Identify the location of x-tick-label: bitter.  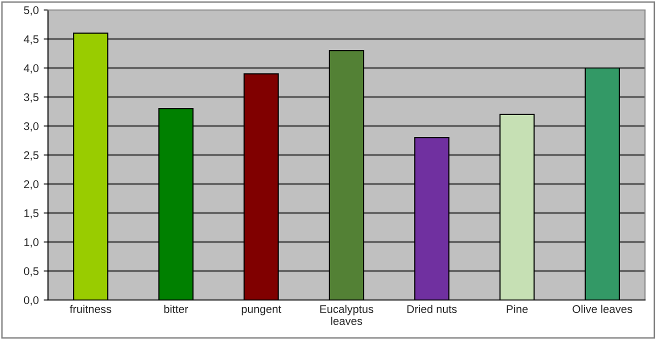
(176, 309).